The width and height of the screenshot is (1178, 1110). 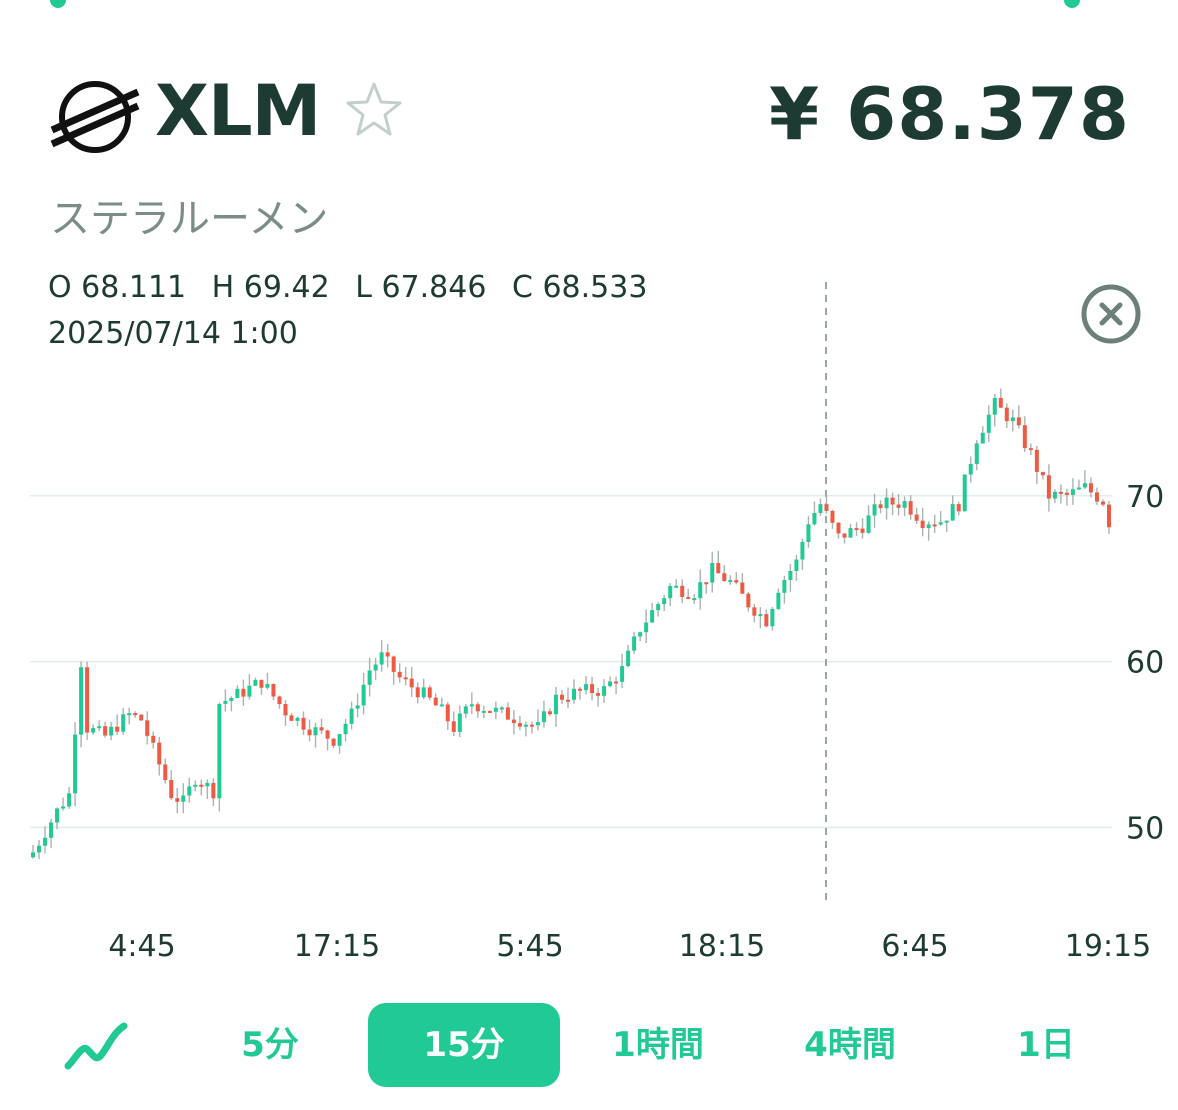 What do you see at coordinates (1111, 314) in the screenshot?
I see `close-crosshair-button` at bounding box center [1111, 314].